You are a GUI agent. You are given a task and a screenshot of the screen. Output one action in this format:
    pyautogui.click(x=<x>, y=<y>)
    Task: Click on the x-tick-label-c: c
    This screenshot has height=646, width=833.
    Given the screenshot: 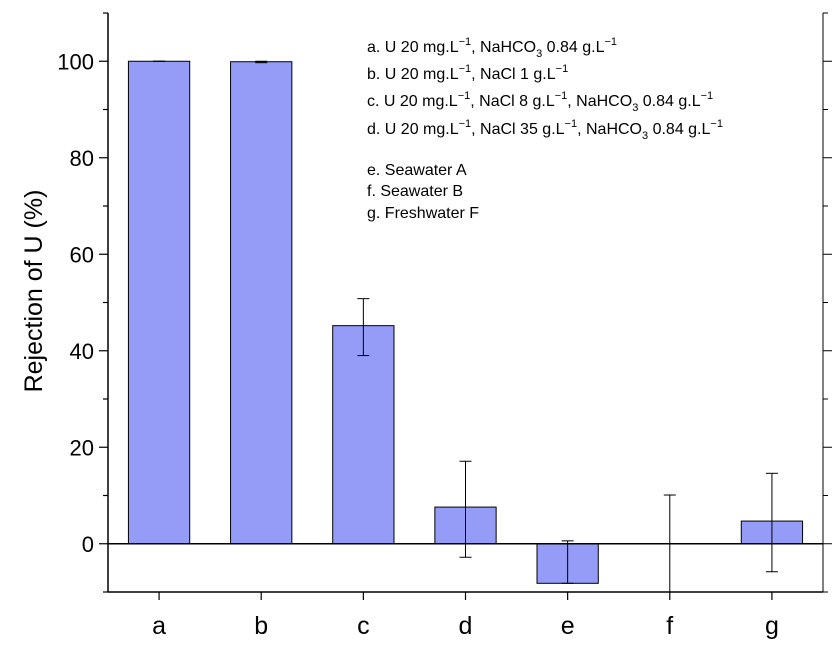 What is the action you would take?
    pyautogui.click(x=363, y=626)
    